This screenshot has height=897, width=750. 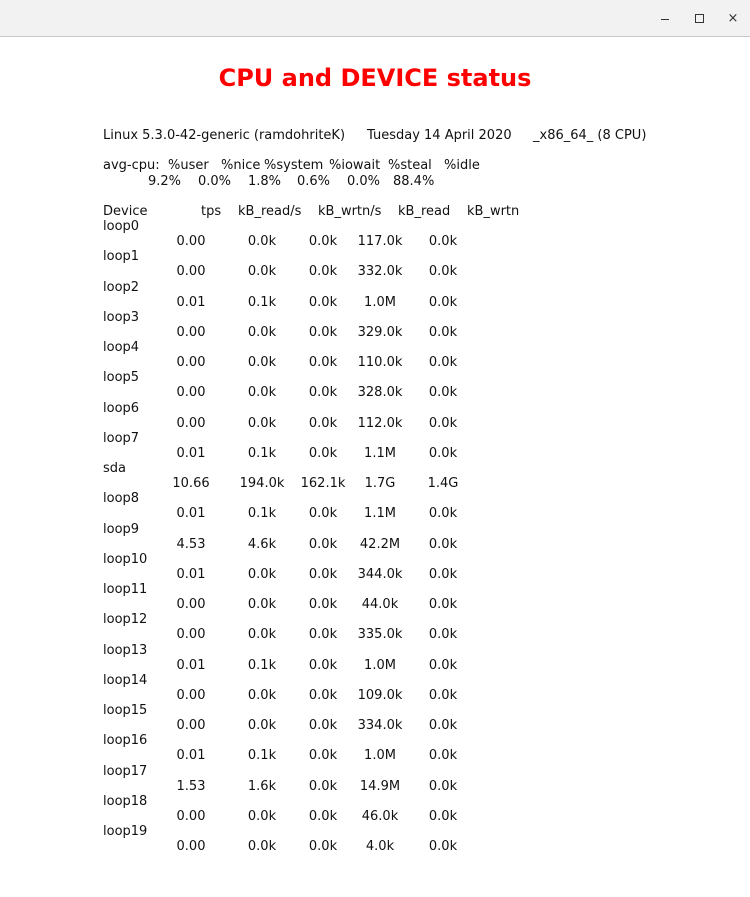 I want to click on cell-read-s: 0.1k, so click(x=262, y=302).